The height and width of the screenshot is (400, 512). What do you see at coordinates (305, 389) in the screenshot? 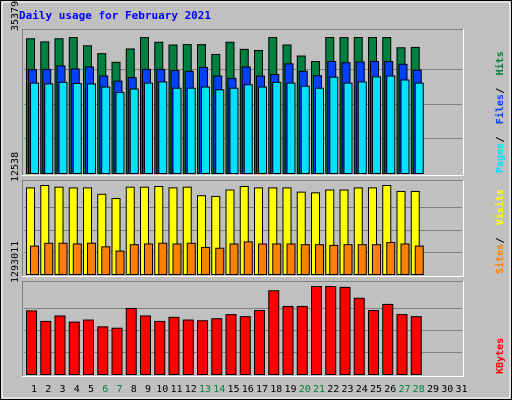
I see `x-tick-label-day-20: 20` at bounding box center [305, 389].